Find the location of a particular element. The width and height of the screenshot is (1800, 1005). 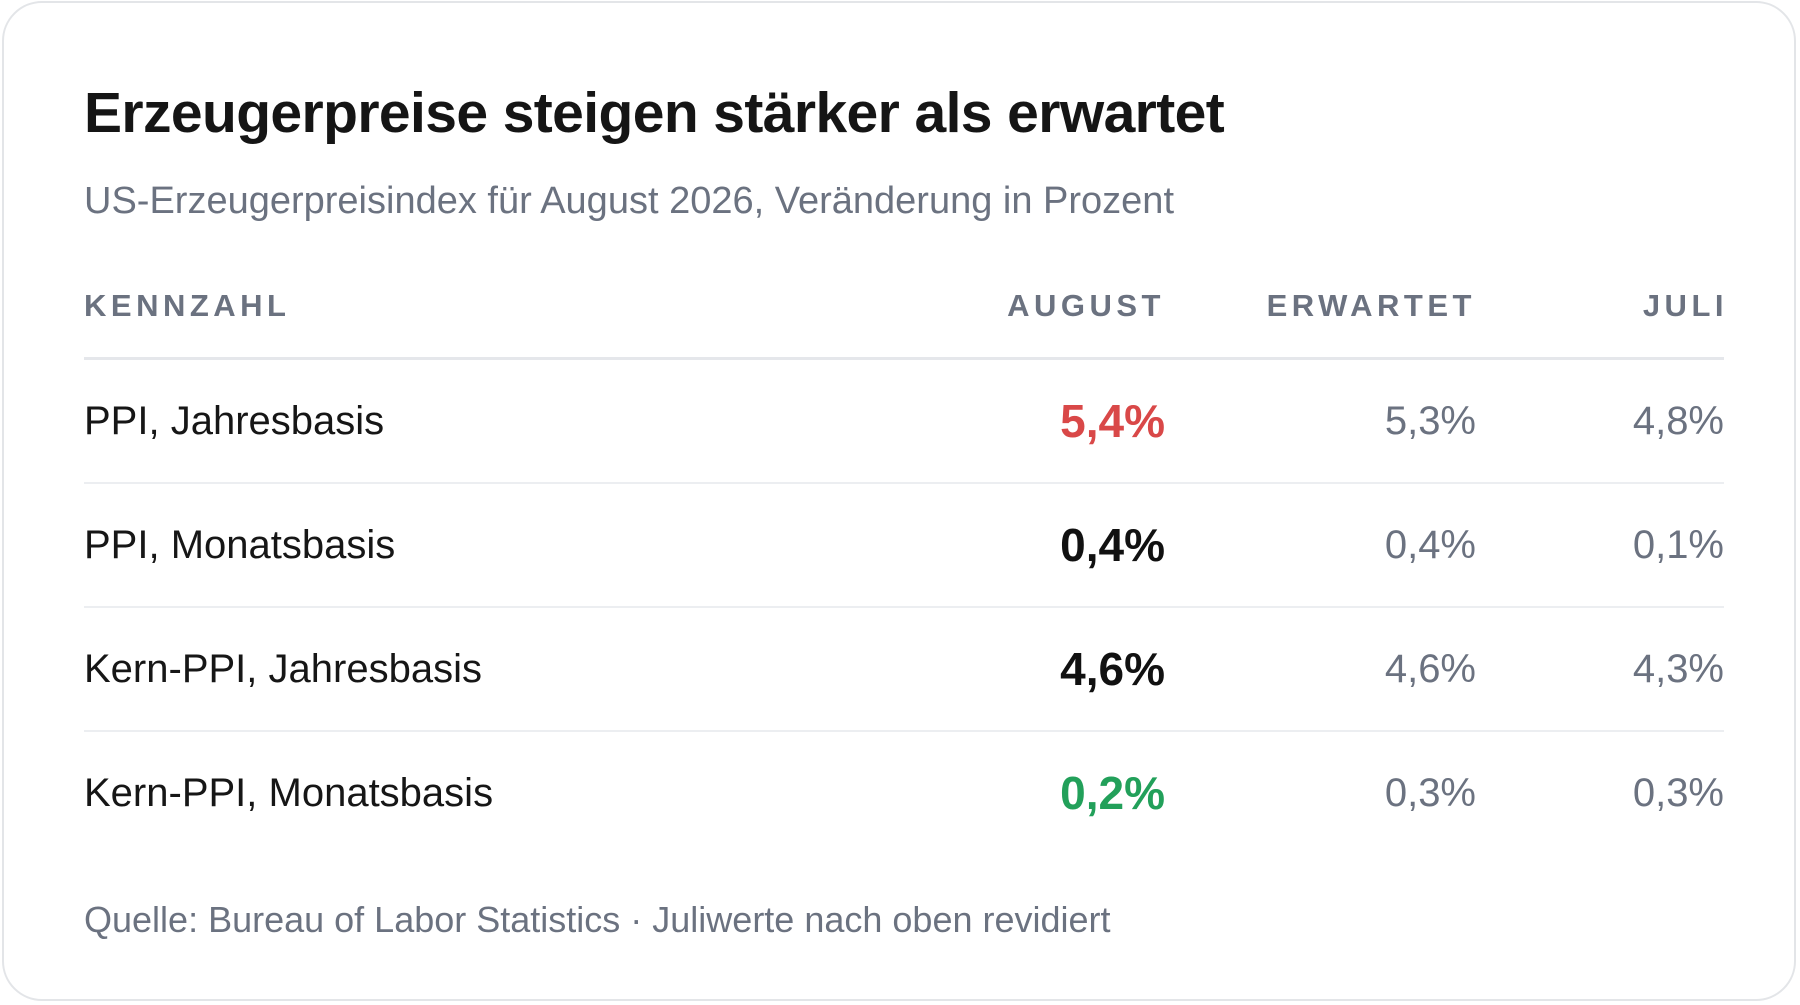

table-row: PPI, Jahresbasis 5,4% 5,3% 4,8% is located at coordinates (904, 422).